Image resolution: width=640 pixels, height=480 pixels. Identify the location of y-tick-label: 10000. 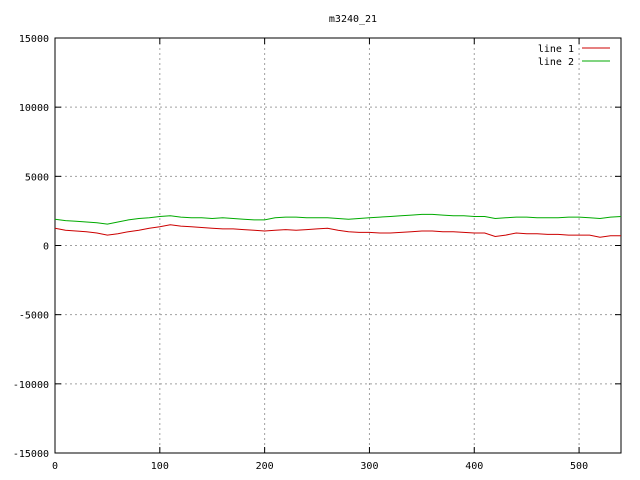
(34, 108).